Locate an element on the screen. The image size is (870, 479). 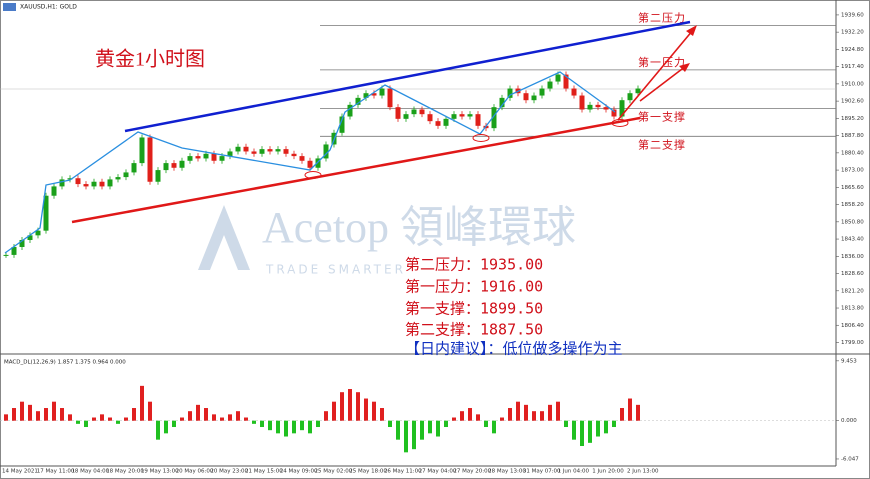
x-tick-label: 31 May 07:00 is located at coordinates (542, 472).